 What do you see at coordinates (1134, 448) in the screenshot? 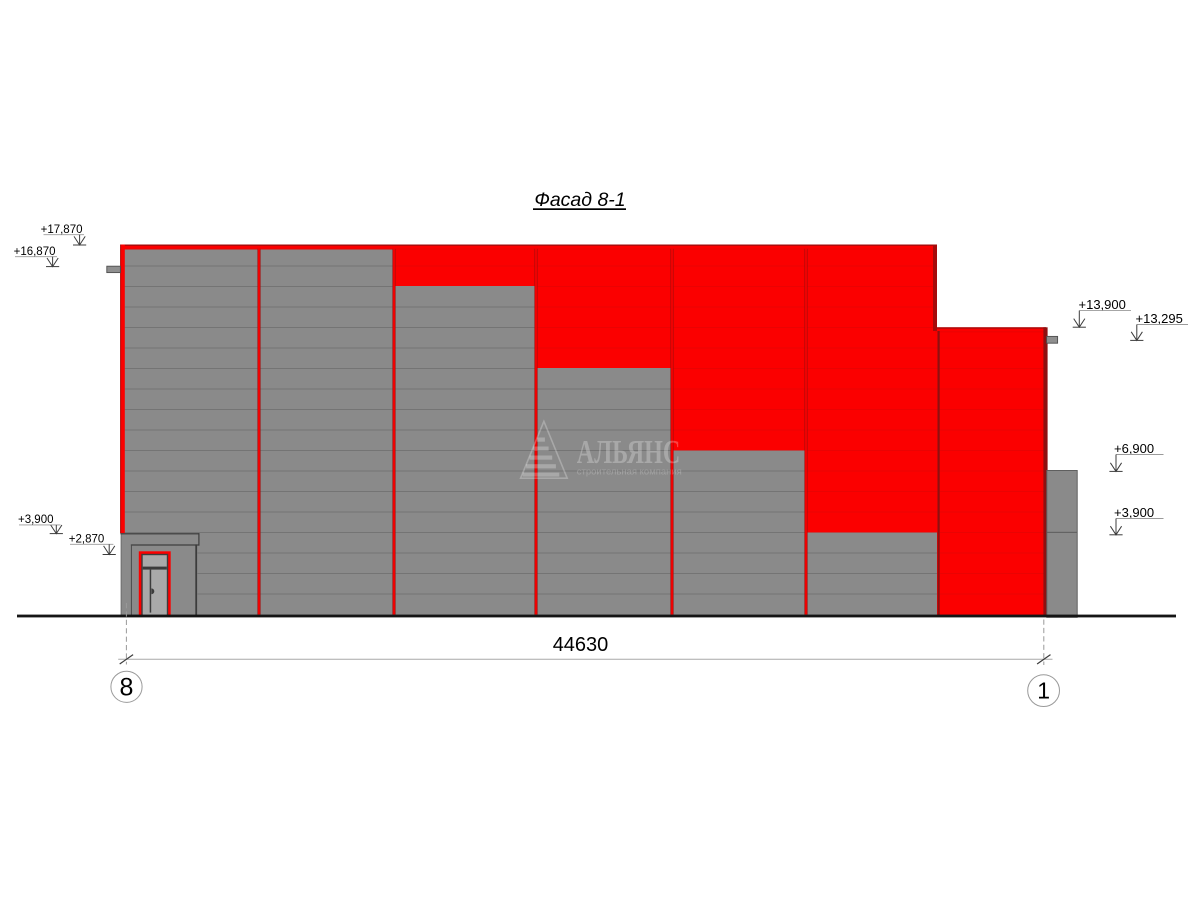
I see `svg-text: +6,900` at bounding box center [1134, 448].